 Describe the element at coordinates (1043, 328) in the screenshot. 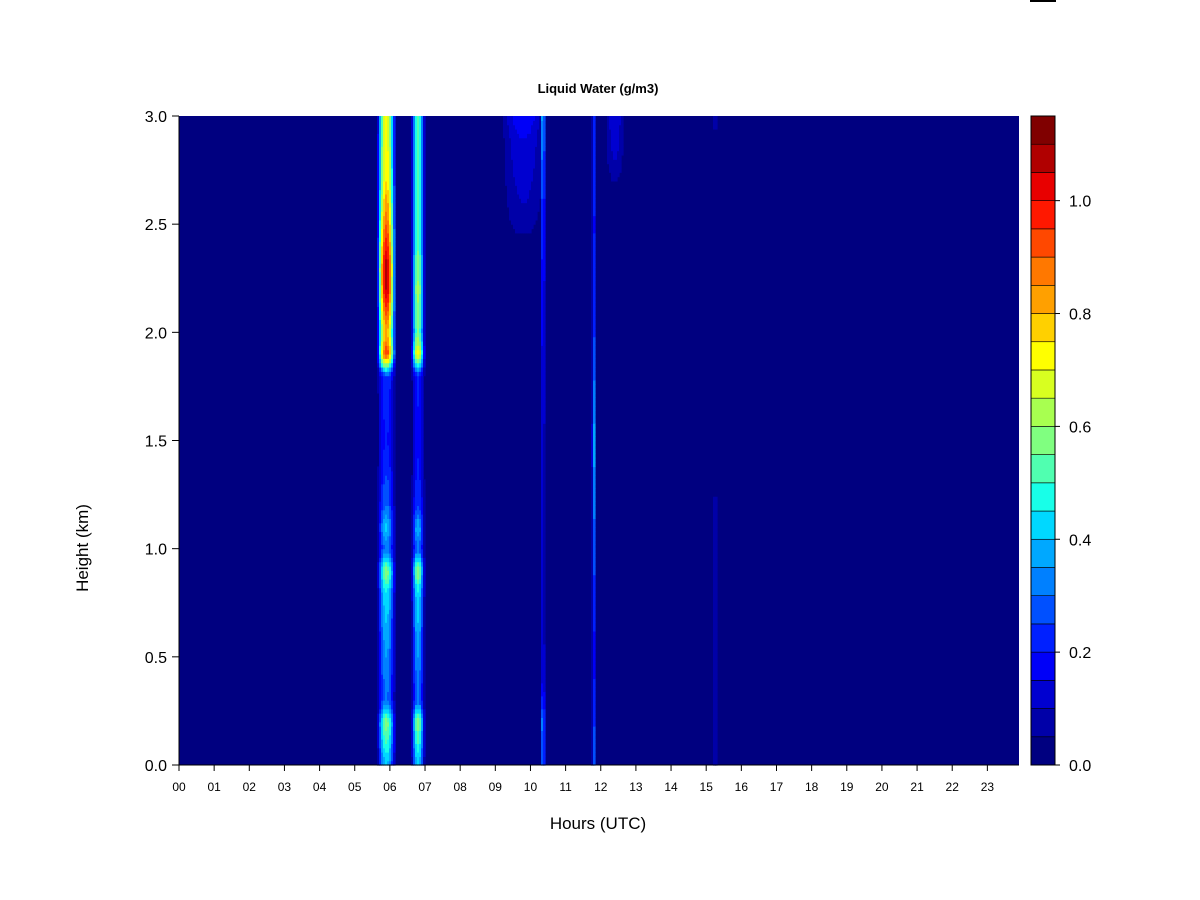

I see `colorbar-swatch` at that location.